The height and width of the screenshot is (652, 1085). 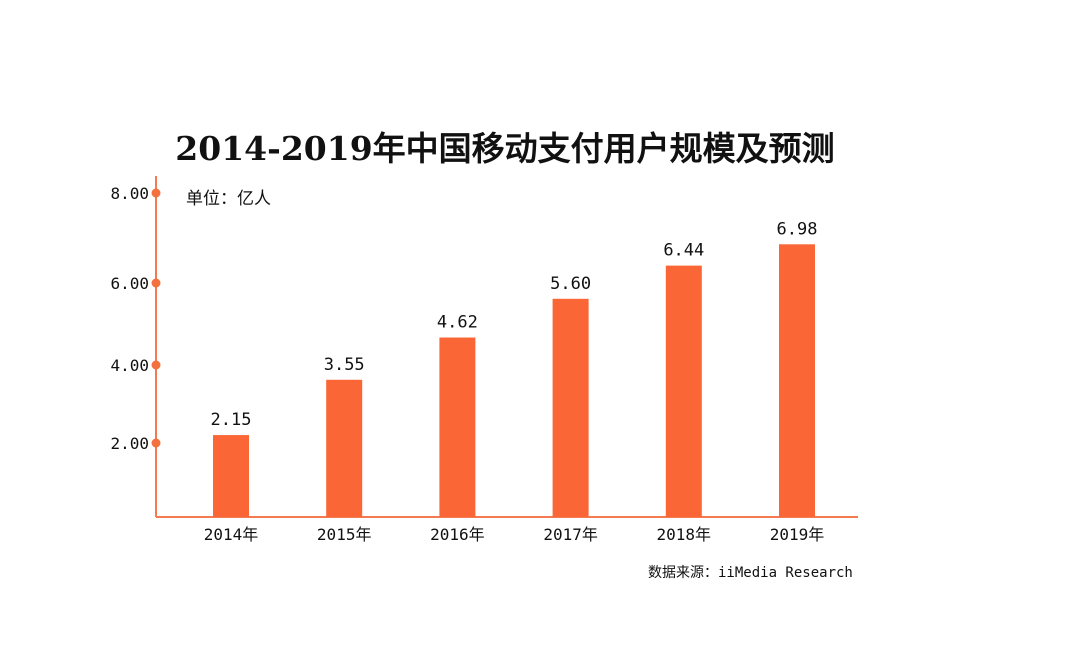 What do you see at coordinates (129, 193) in the screenshot?
I see `y-tick-label: 8.00` at bounding box center [129, 193].